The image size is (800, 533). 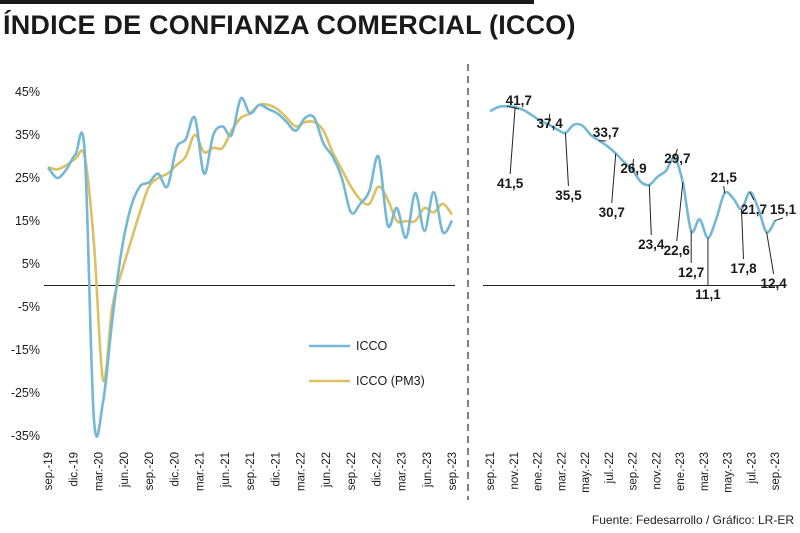 I want to click on data-label: 29,7, so click(x=677, y=158).